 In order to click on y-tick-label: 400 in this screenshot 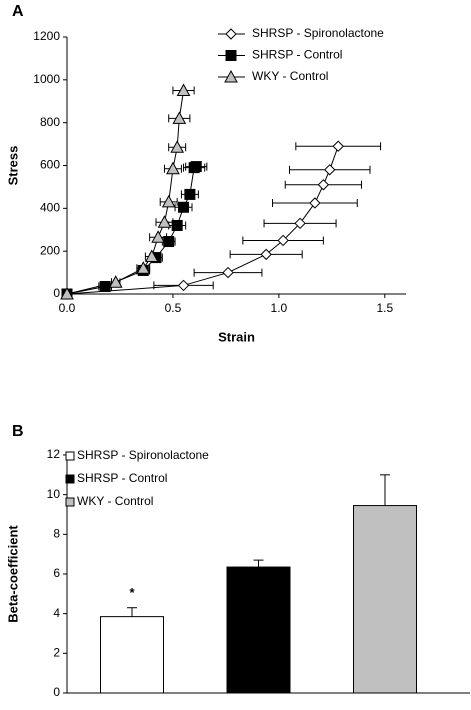, I will do `click(50, 208)`.